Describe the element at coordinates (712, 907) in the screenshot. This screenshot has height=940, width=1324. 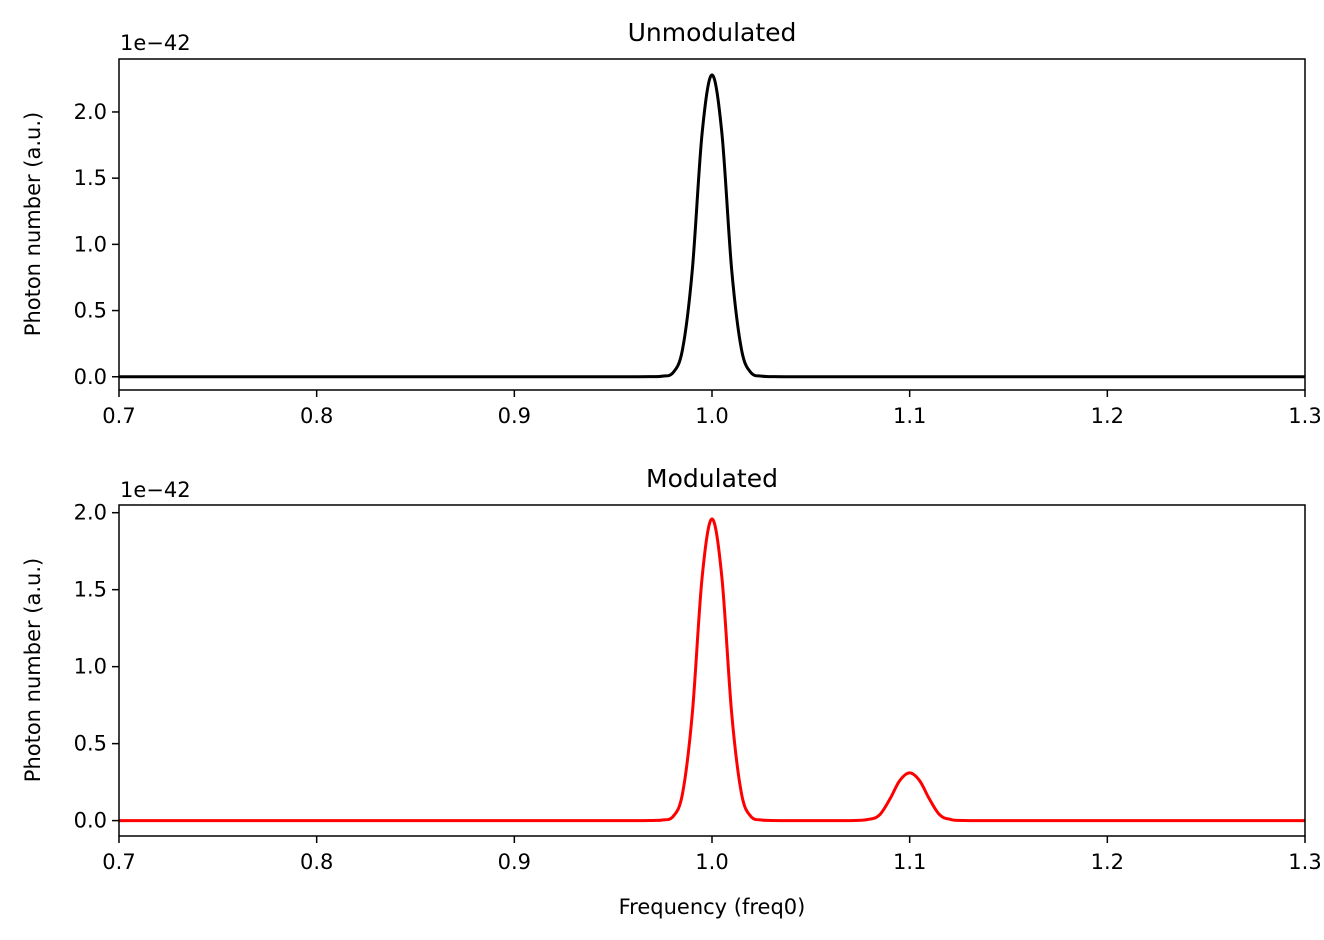
I see `x-axis-label: Frequency (freq0)` at that location.